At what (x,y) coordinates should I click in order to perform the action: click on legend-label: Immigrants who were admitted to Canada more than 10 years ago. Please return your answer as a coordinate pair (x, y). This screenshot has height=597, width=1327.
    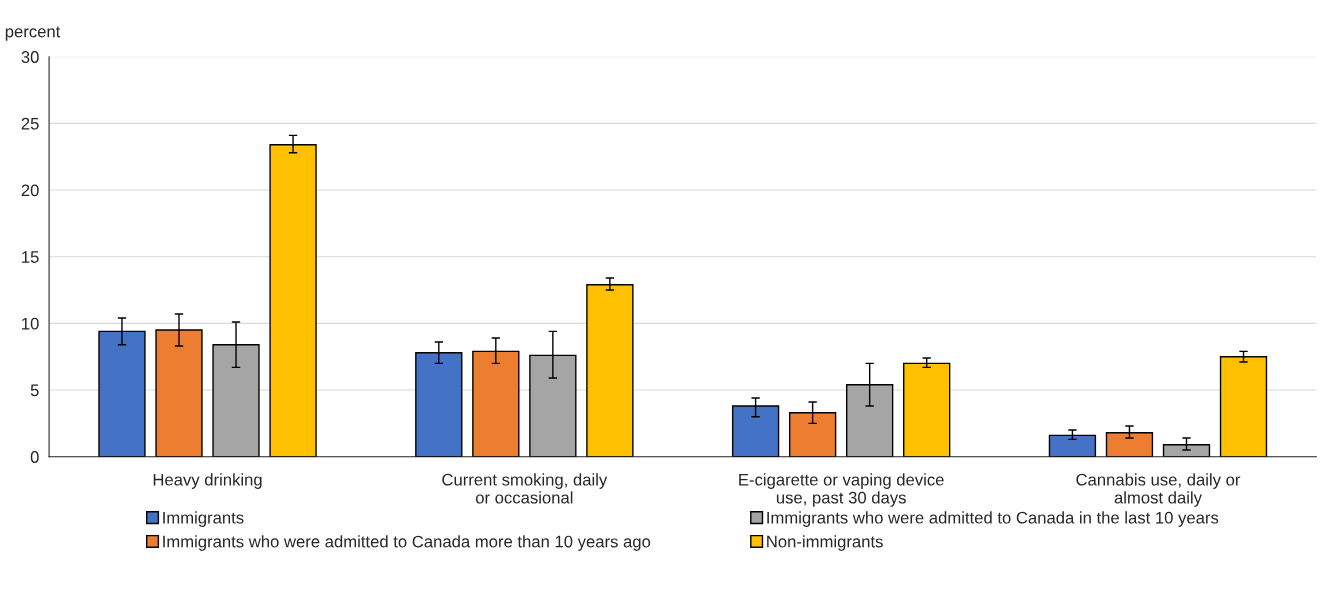
    Looking at the image, I should click on (407, 543).